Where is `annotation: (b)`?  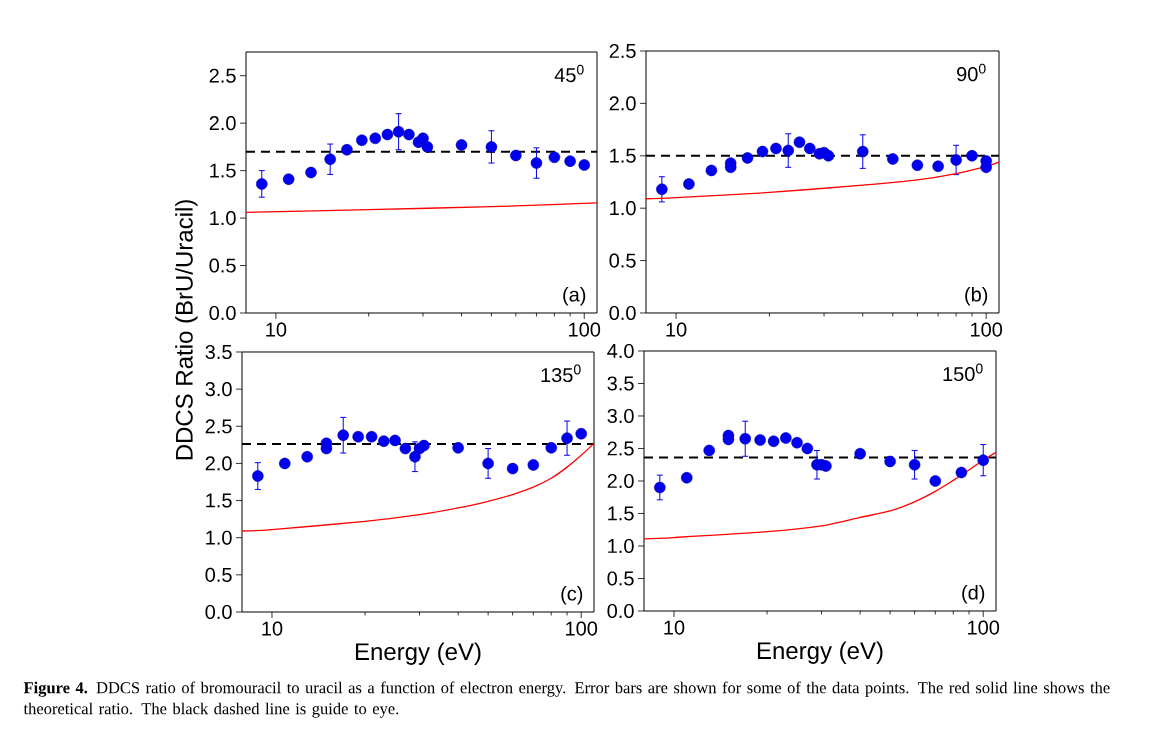 annotation: (b) is located at coordinates (976, 296).